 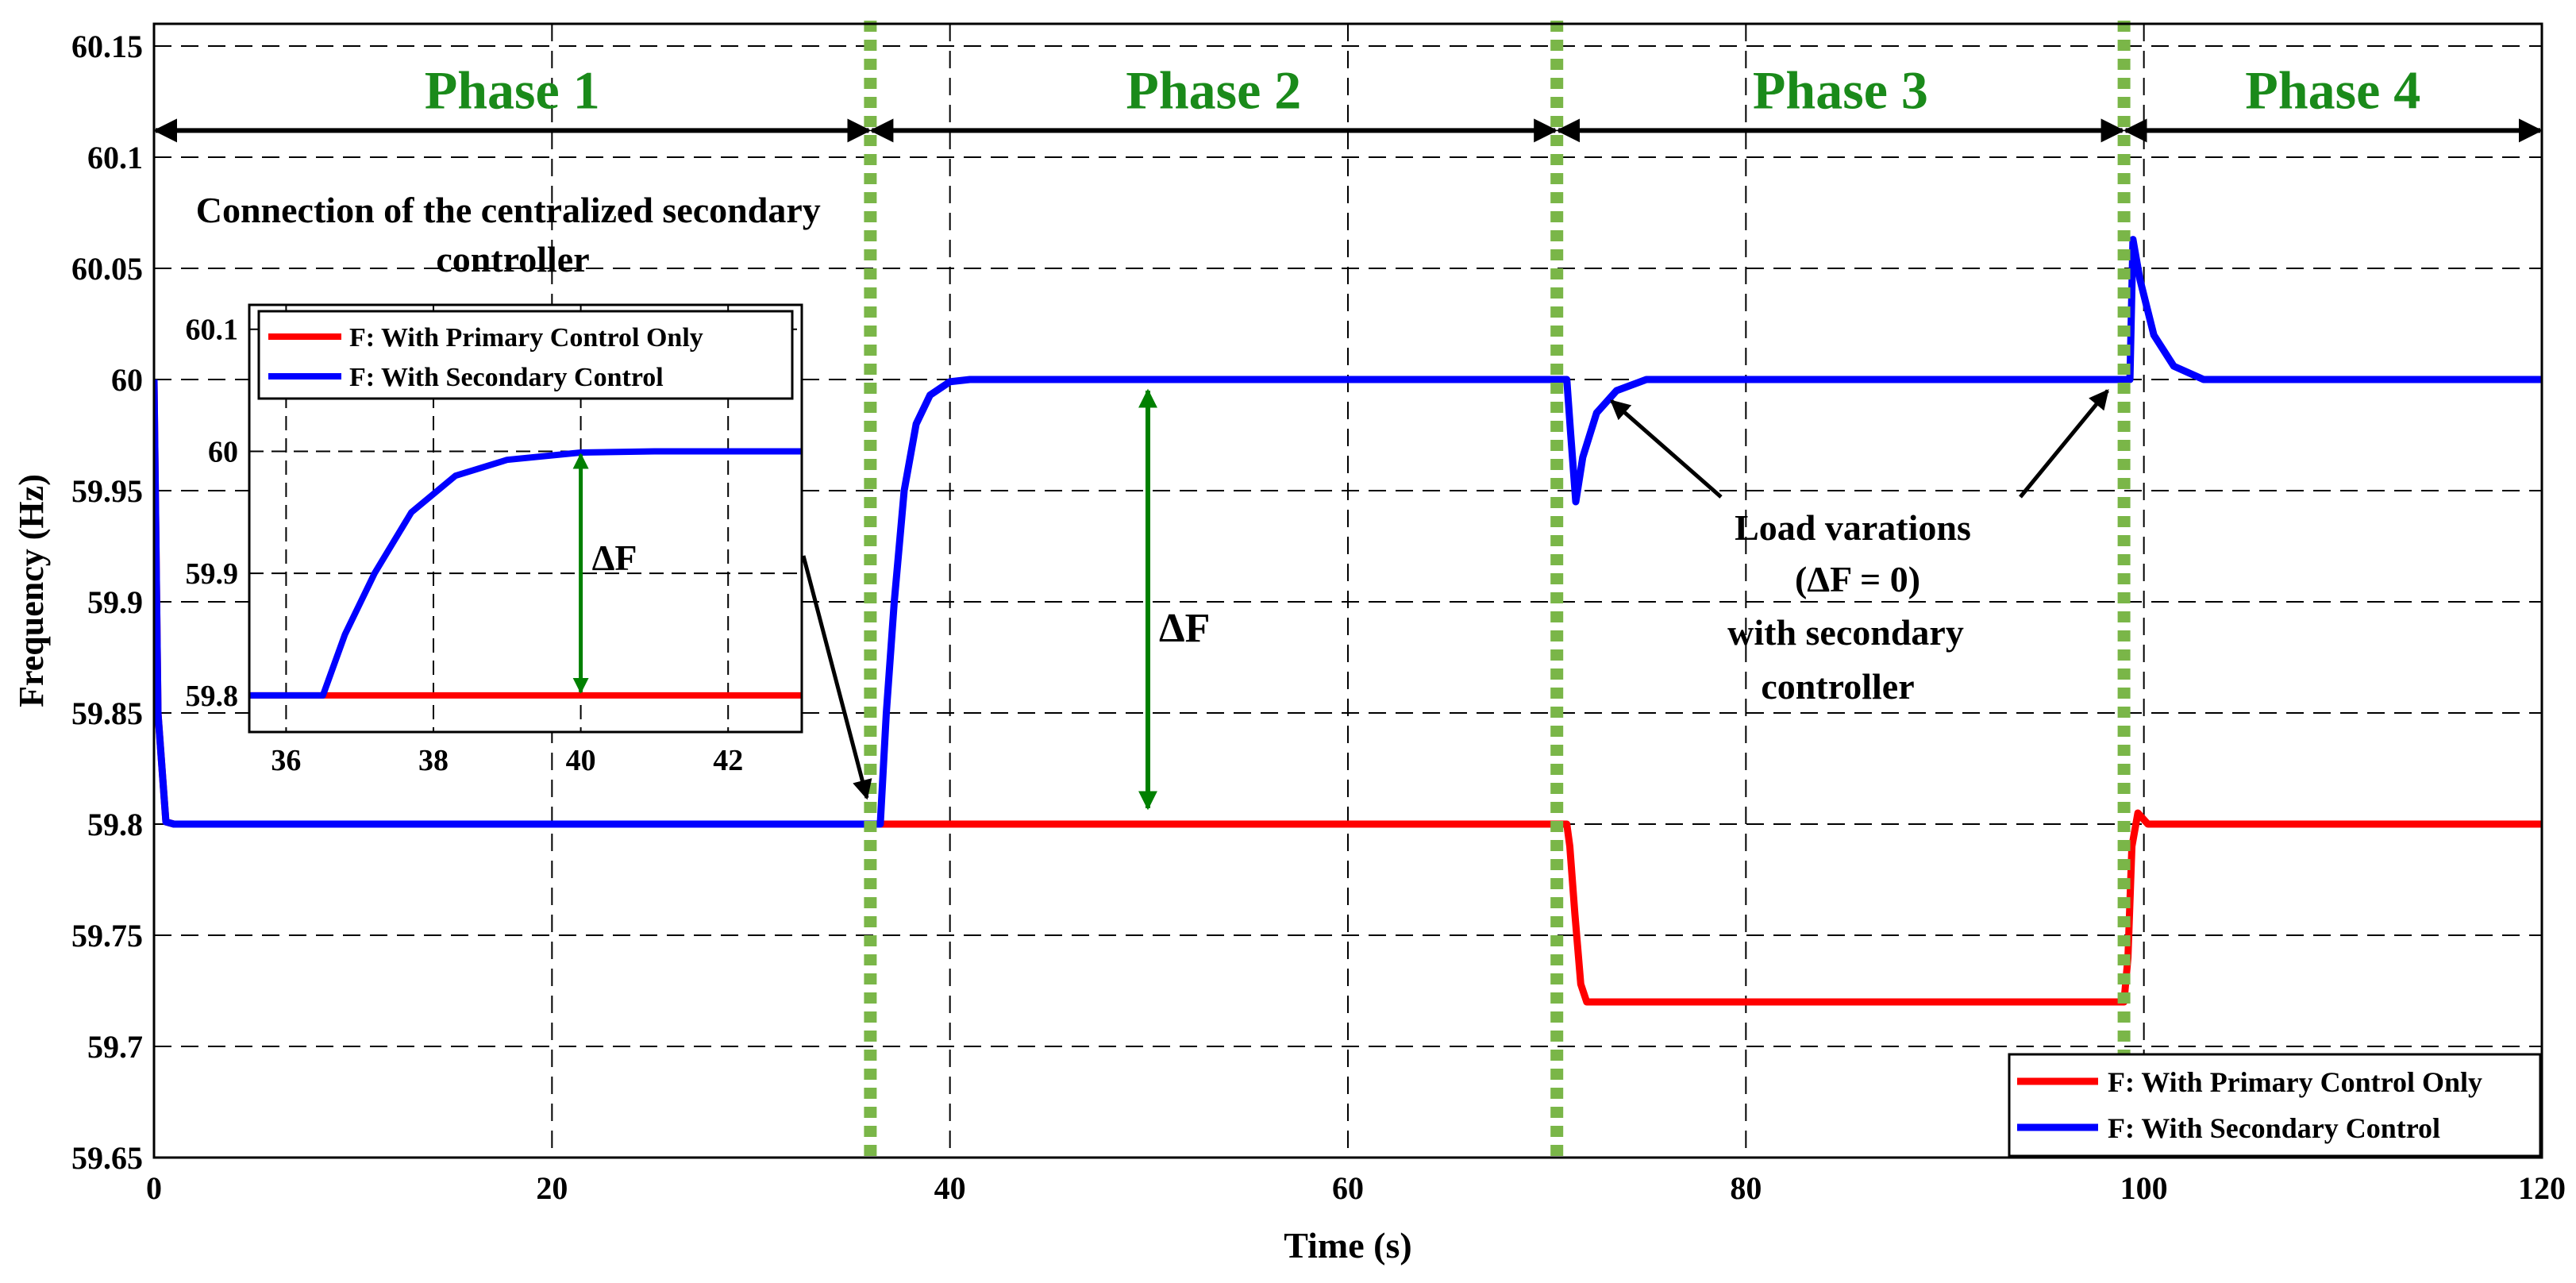 What do you see at coordinates (107, 1158) in the screenshot?
I see `y-tick-label: 59.65` at bounding box center [107, 1158].